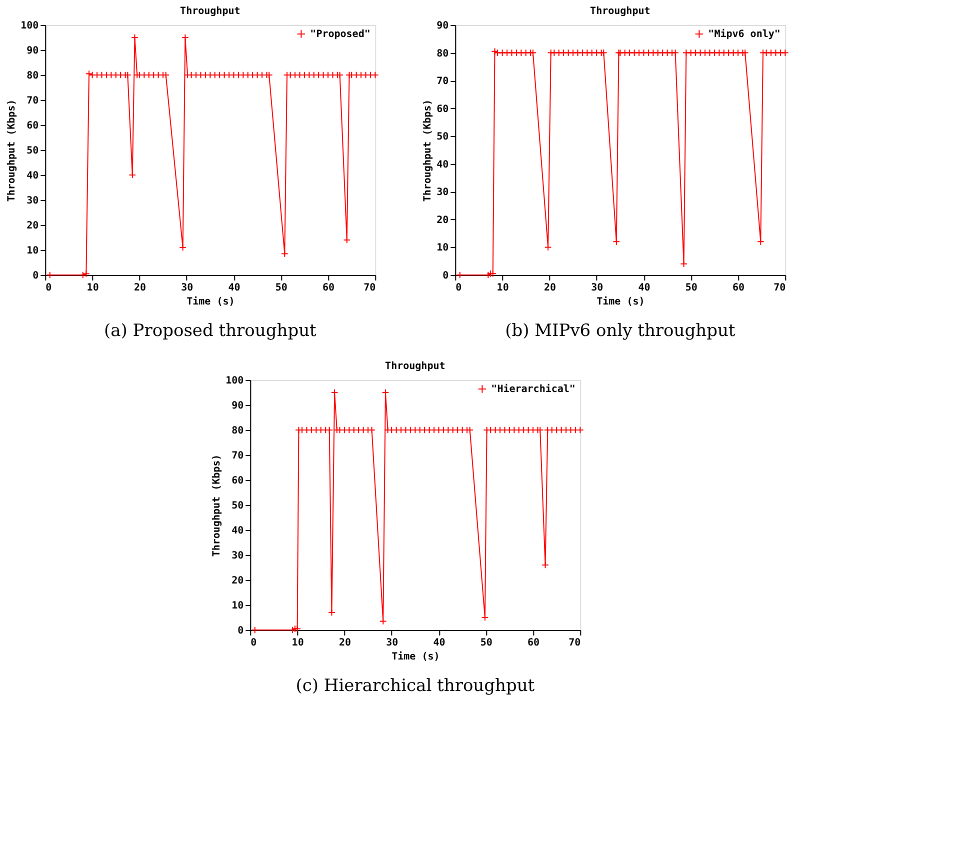 The width and height of the screenshot is (968, 841). Describe the element at coordinates (644, 288) in the screenshot. I see `x-tick-label: 40` at that location.